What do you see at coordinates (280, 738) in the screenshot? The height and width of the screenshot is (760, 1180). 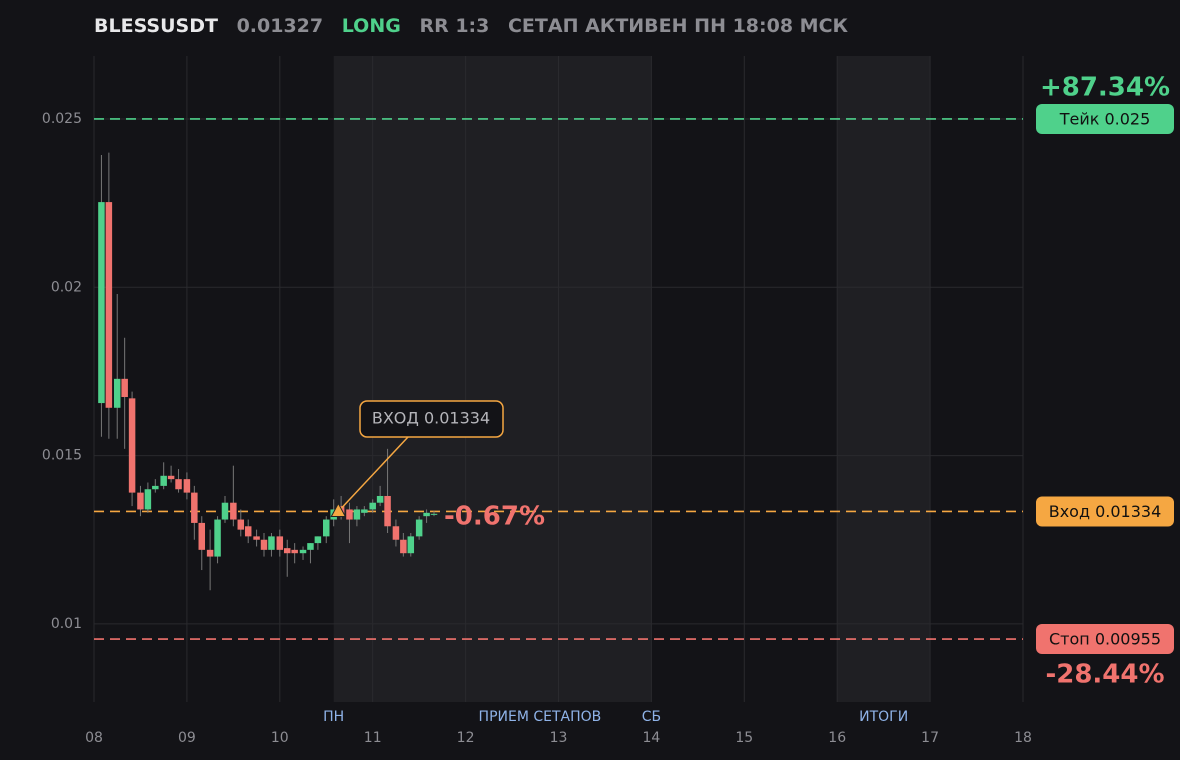 I see `x-tick-label: 10` at bounding box center [280, 738].